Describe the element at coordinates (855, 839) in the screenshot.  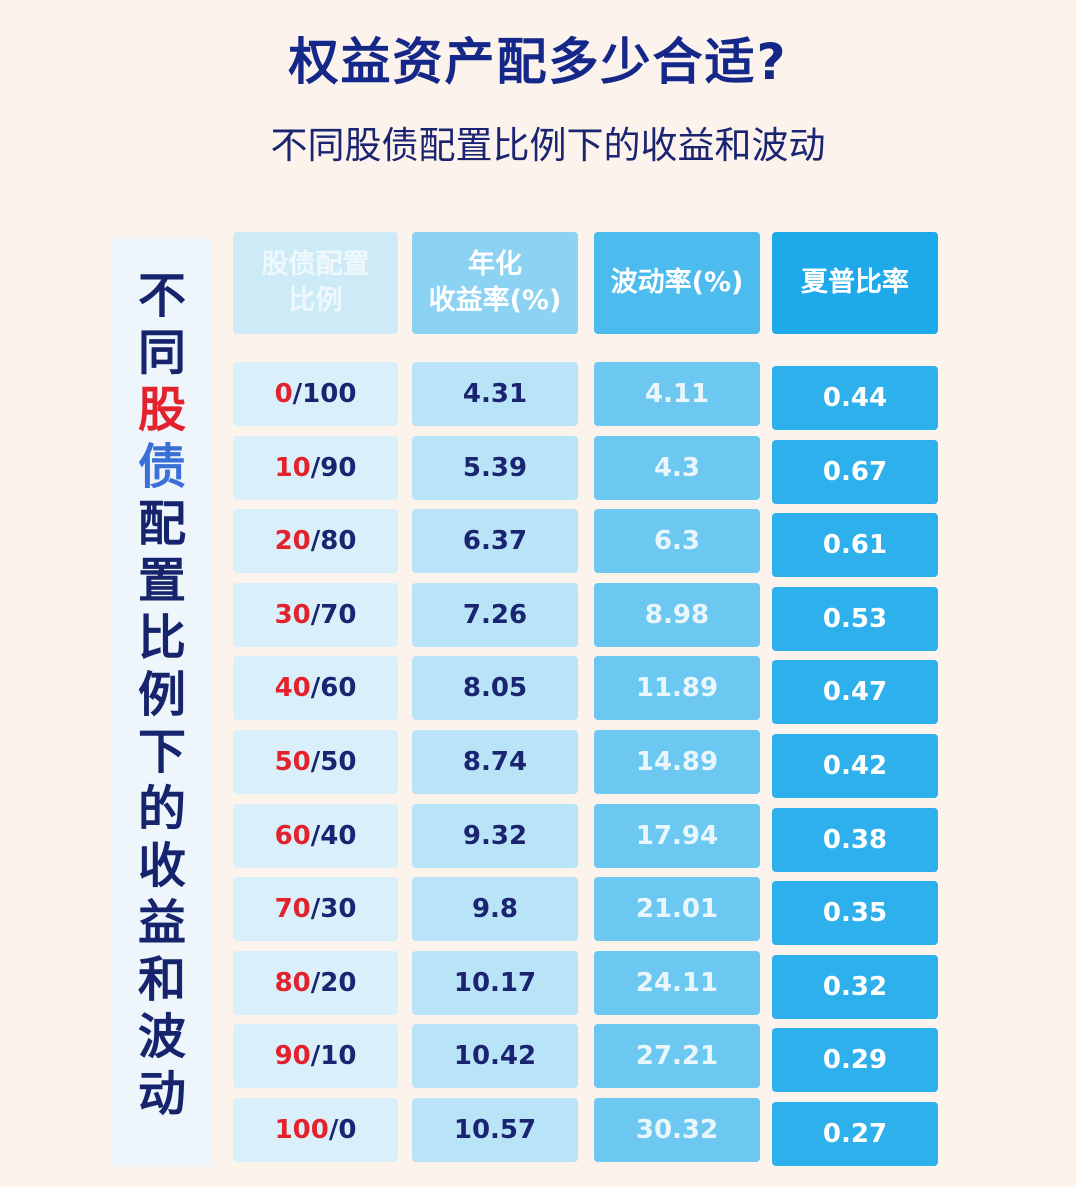
I see `cell-sharpe: 0.38` at that location.